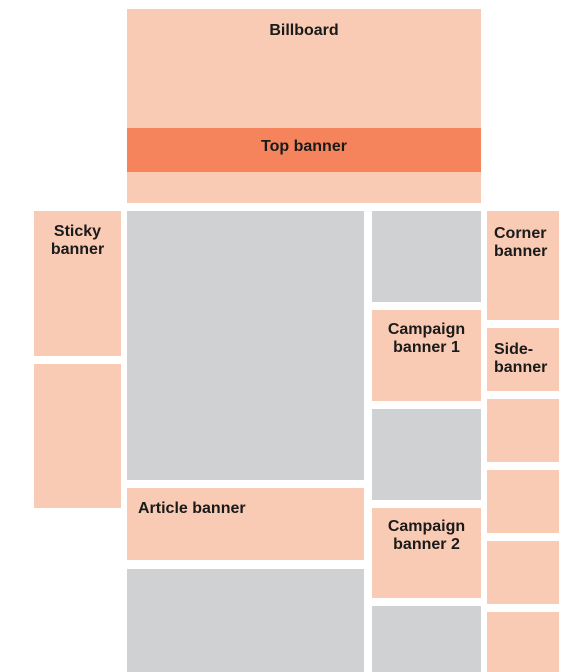 Image resolution: width=569 pixels, height=672 pixels. What do you see at coordinates (521, 242) in the screenshot?
I see `corner-banner-label: Corner banner` at bounding box center [521, 242].